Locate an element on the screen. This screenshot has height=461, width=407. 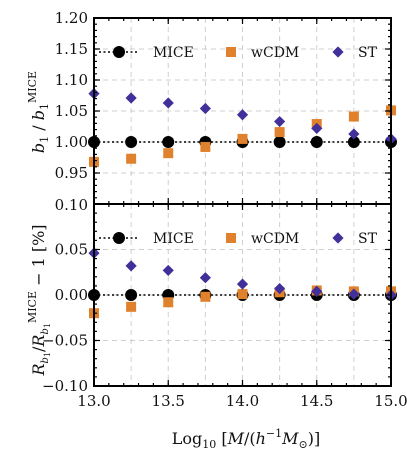
top-legend-marker-mice is located at coordinates (119, 52).